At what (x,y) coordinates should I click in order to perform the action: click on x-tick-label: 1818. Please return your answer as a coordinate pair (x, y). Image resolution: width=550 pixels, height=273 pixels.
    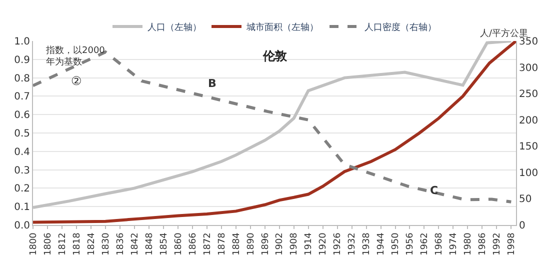
    Looking at the image, I should click on (77, 244).